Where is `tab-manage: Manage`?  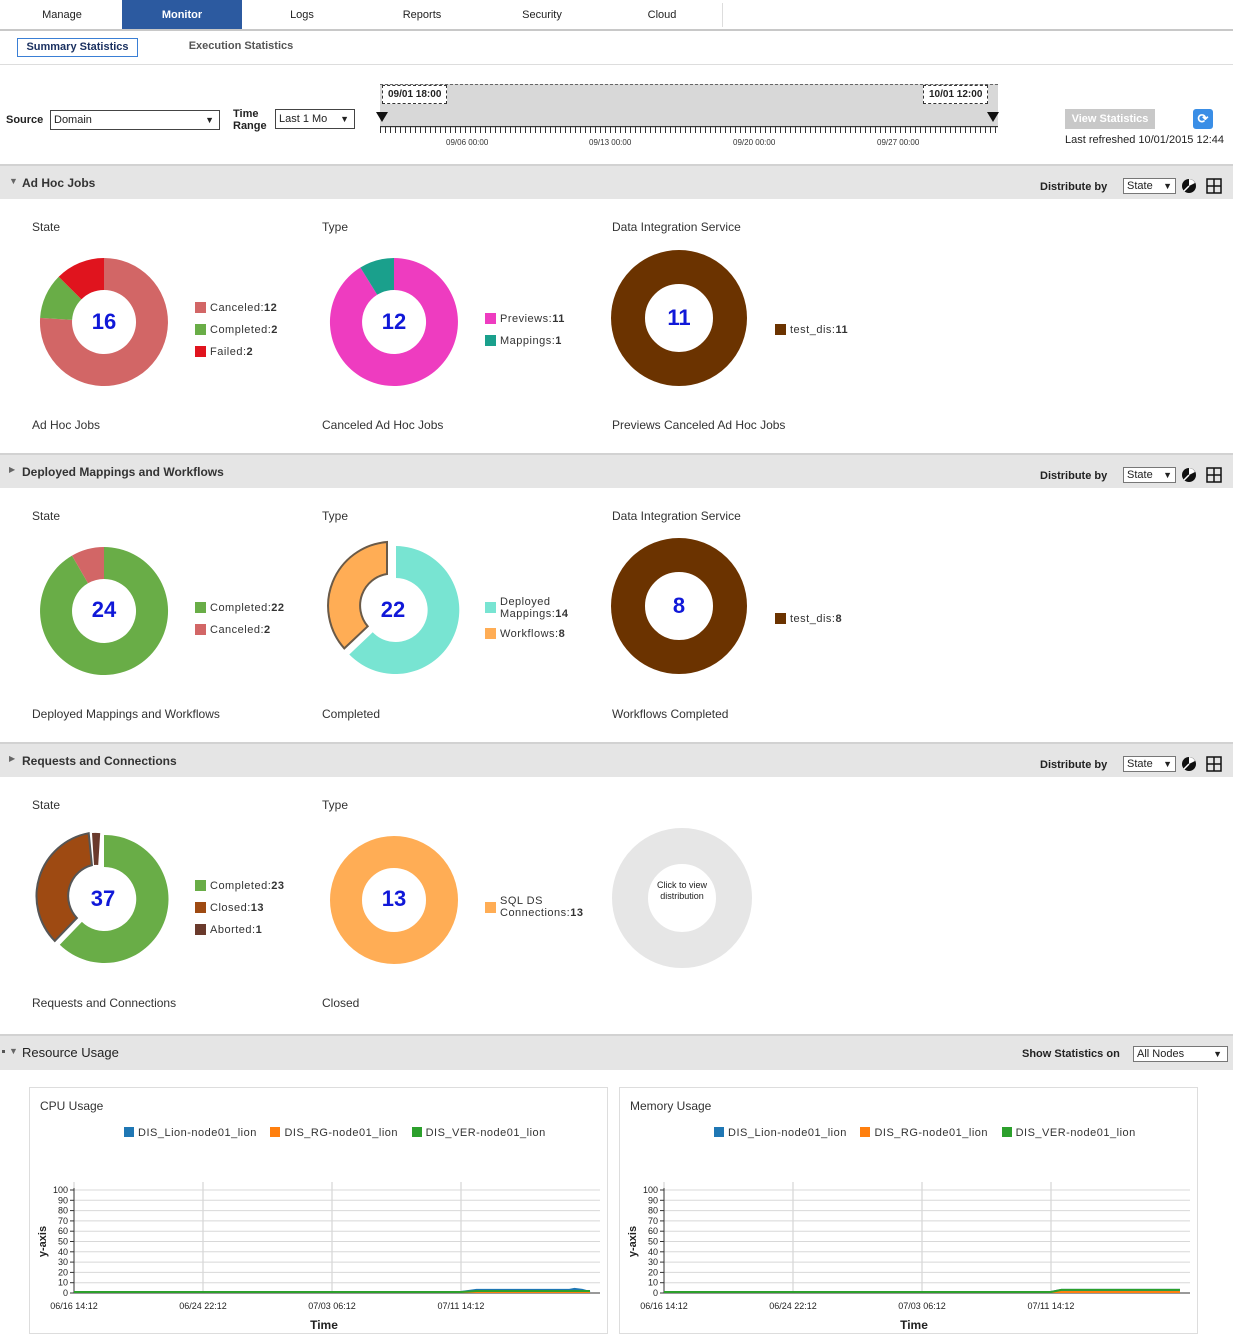
tab-manage: Manage is located at coordinates (62, 15).